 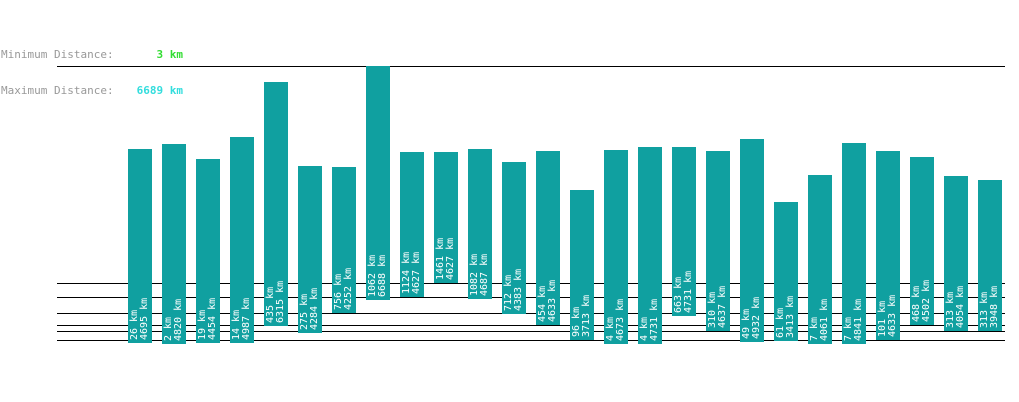 I want to click on bar-group: 663 km 4731 km, so click(x=684, y=231).